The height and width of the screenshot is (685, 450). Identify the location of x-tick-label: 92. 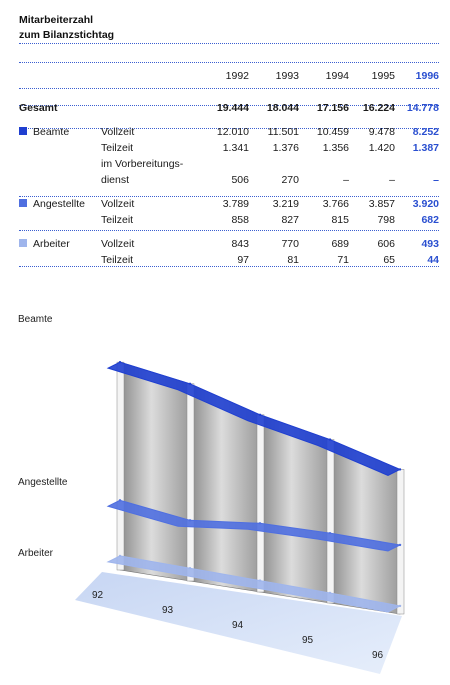
(98, 595).